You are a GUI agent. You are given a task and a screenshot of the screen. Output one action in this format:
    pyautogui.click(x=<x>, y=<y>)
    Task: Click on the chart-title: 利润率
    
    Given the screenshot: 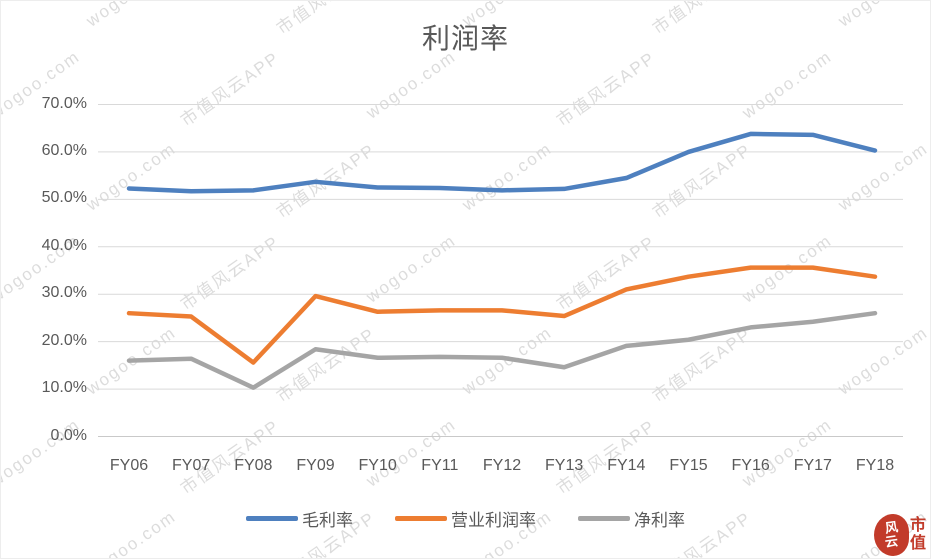 What is the action you would take?
    pyautogui.click(x=465, y=38)
    